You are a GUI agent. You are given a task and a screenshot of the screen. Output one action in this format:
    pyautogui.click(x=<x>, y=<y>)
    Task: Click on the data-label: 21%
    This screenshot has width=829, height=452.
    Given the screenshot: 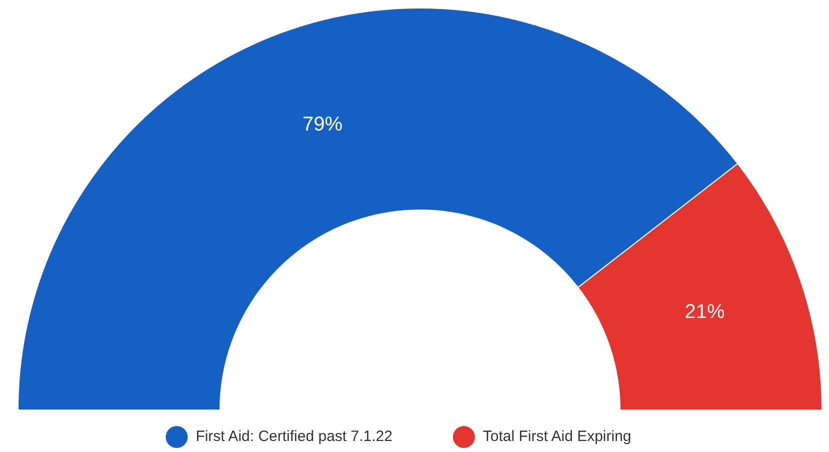 What is the action you would take?
    pyautogui.click(x=704, y=311)
    